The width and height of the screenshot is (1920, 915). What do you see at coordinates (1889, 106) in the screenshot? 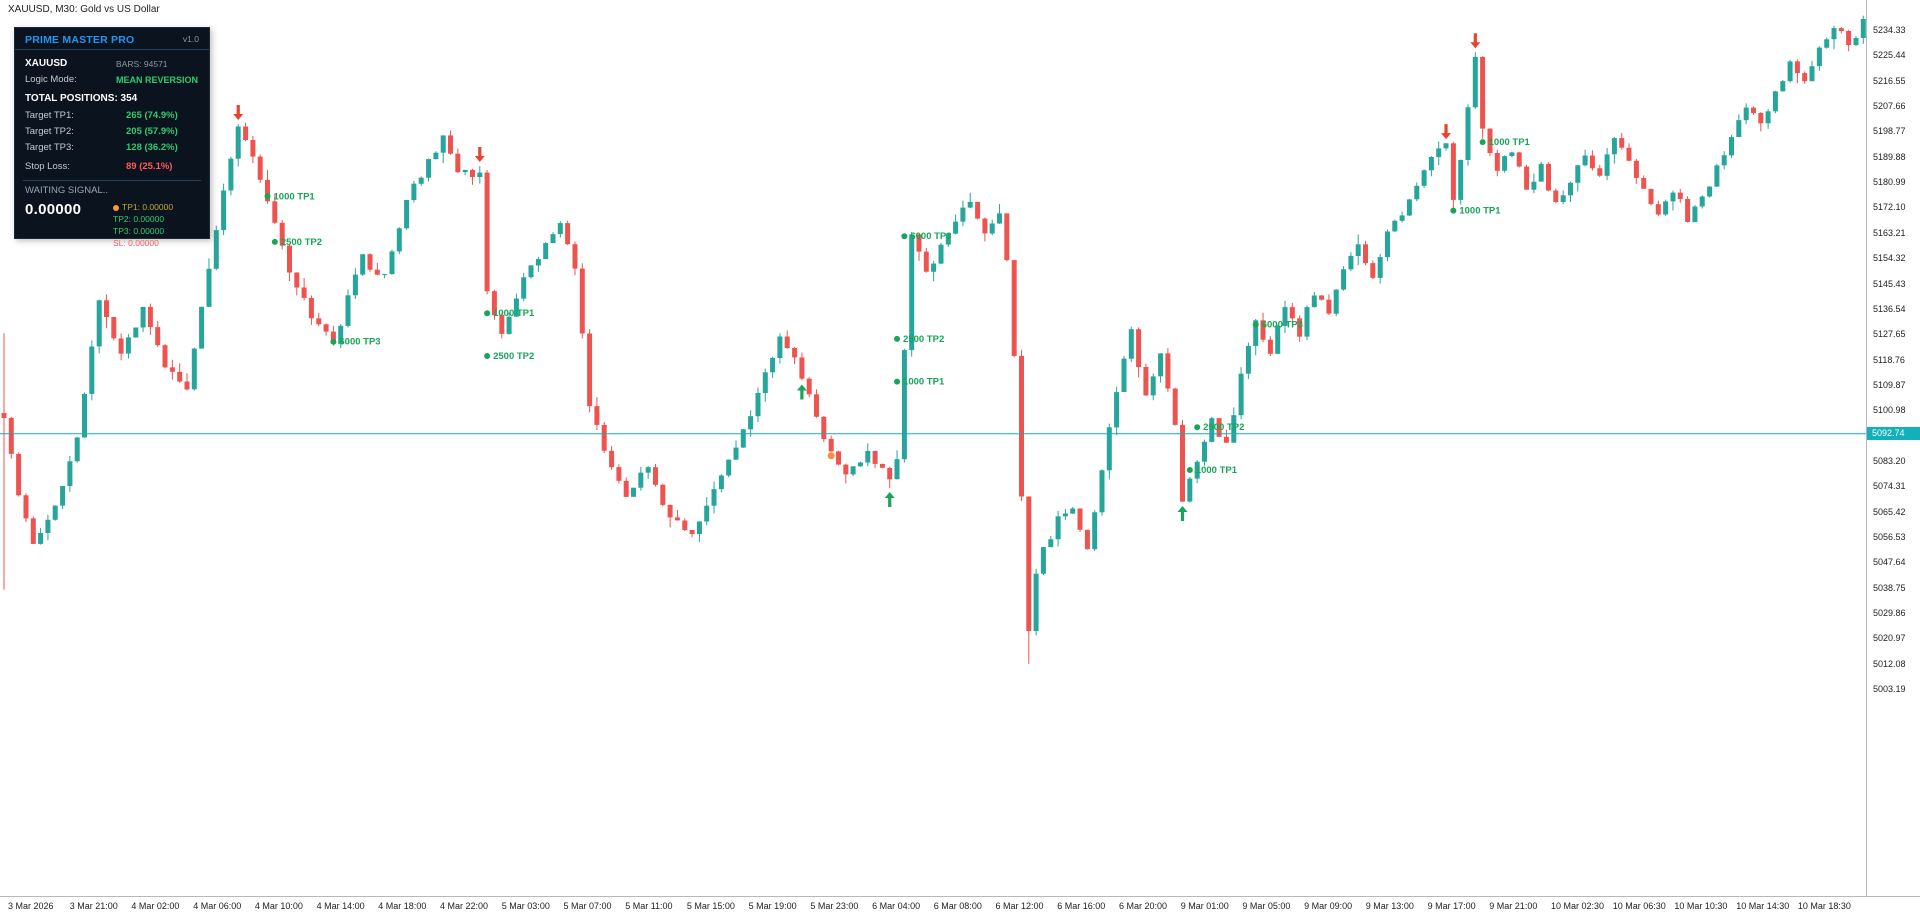
I see `price-axis-label: 5207.66` at bounding box center [1889, 106].